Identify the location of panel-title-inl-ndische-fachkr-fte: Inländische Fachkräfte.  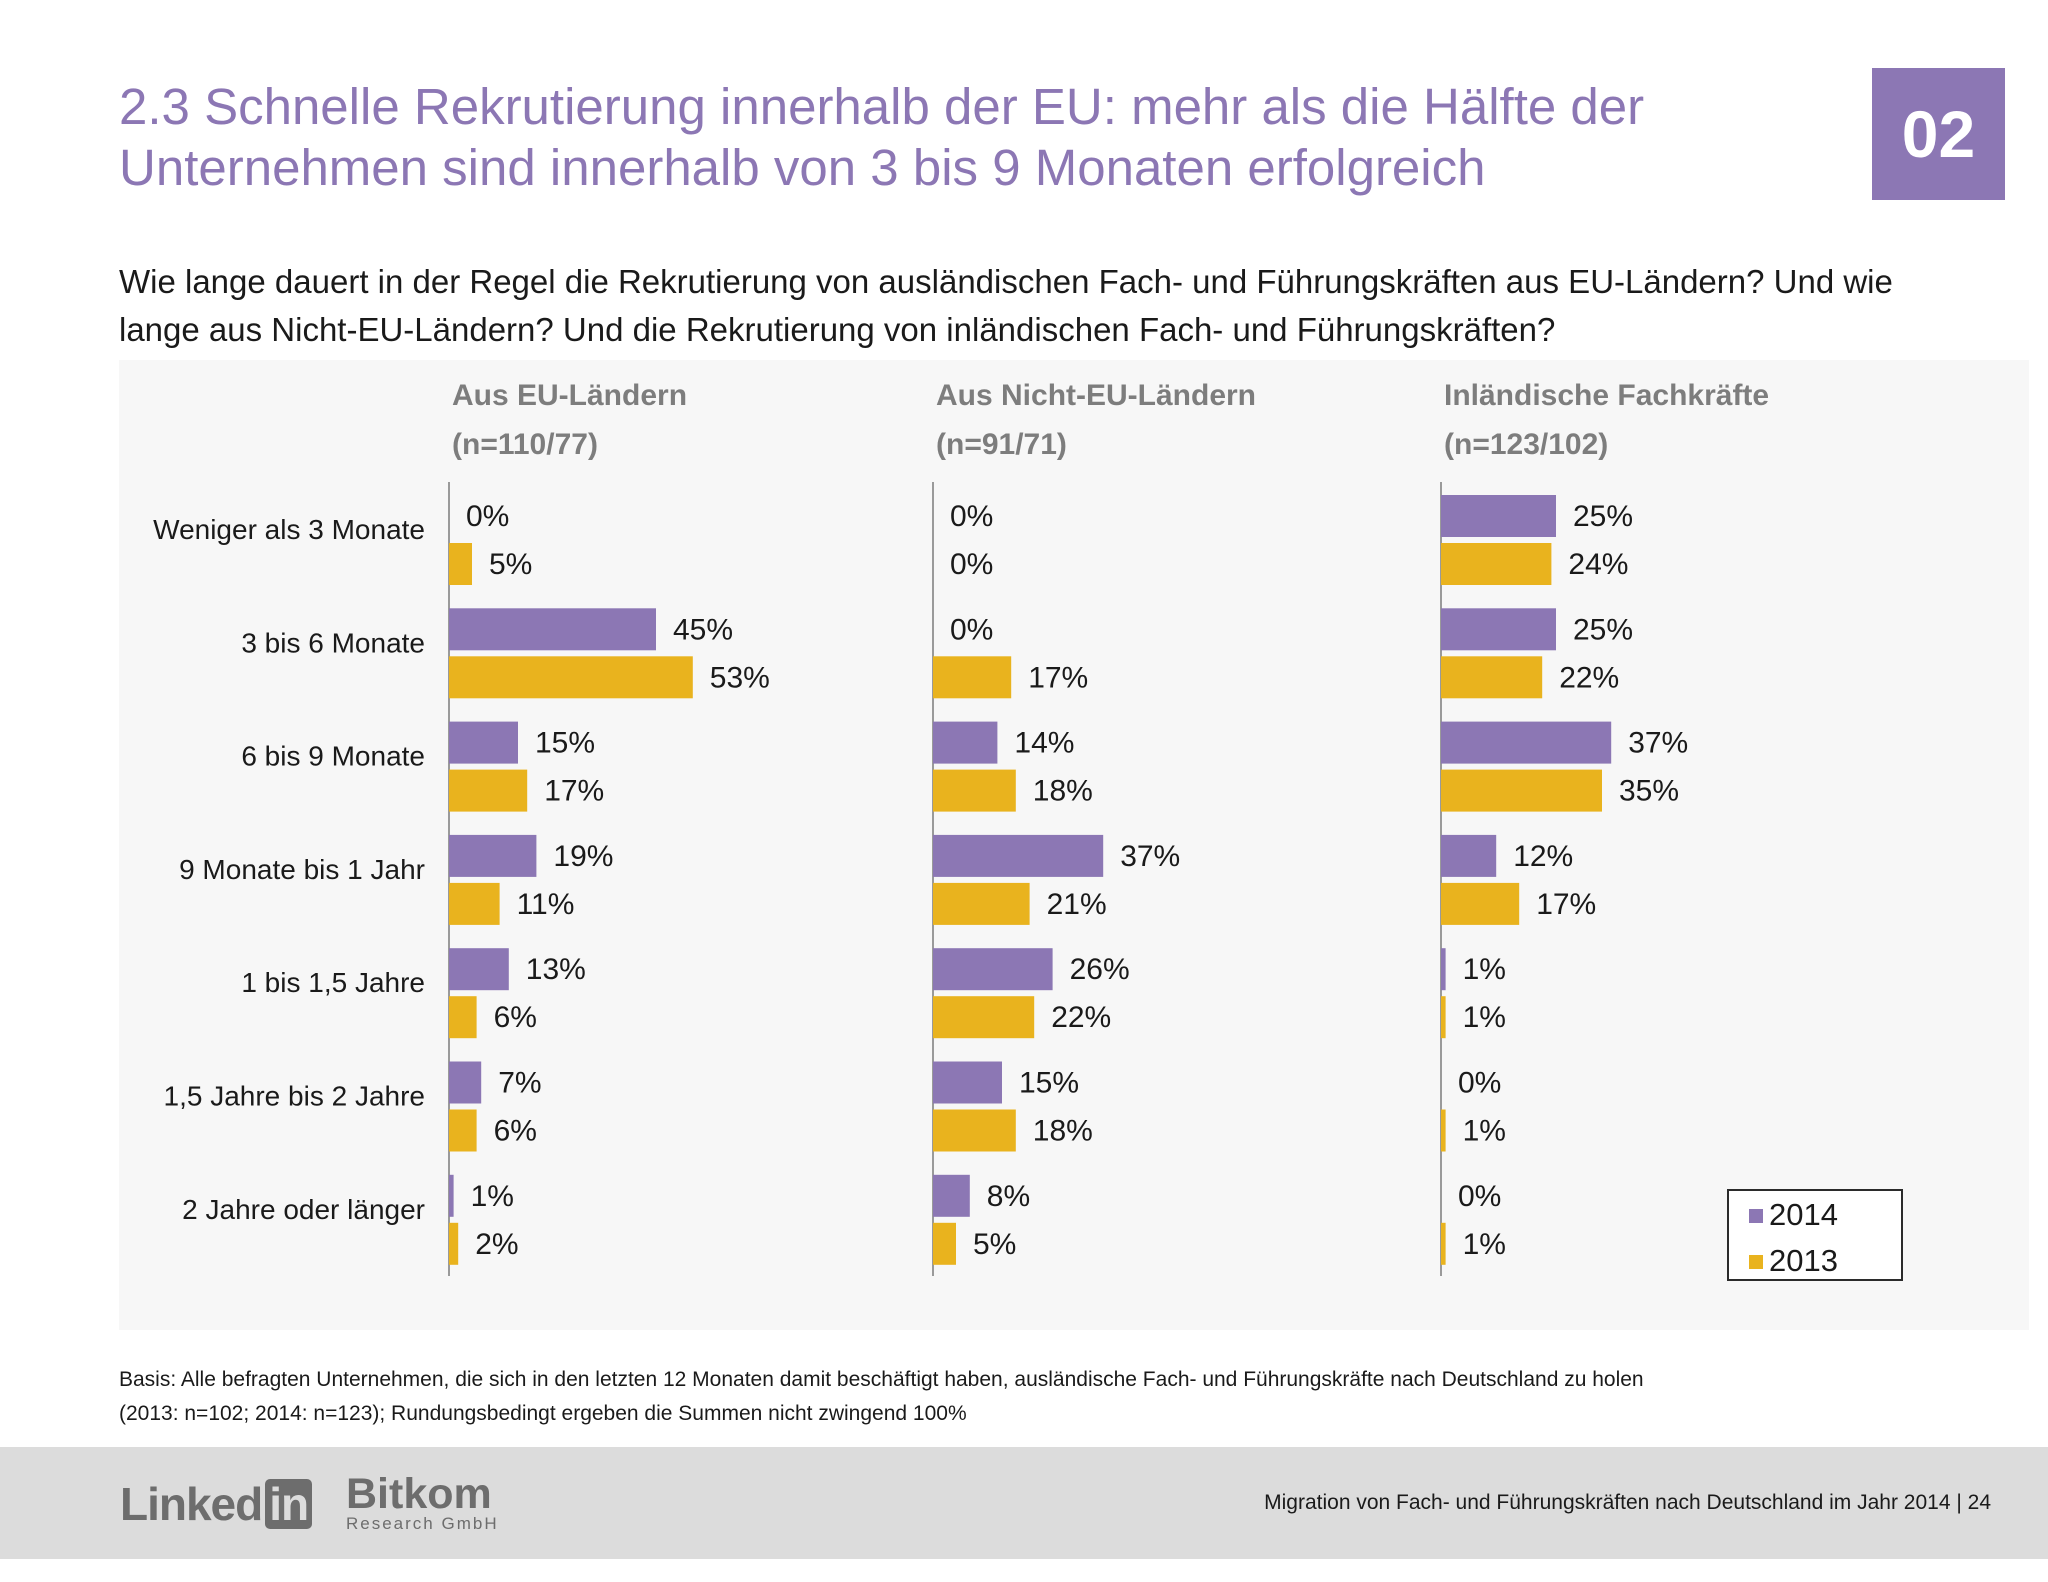
(1606, 395).